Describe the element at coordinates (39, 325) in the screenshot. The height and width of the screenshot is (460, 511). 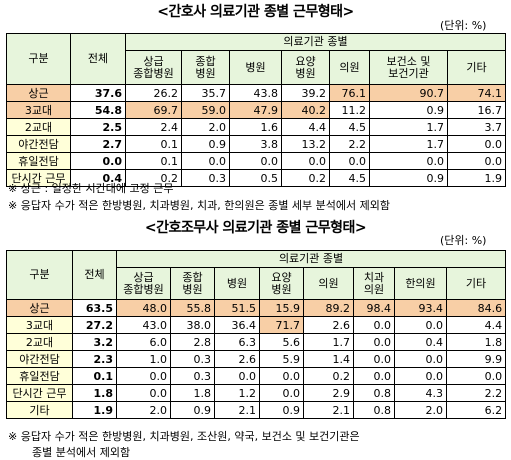
I see `row-label: 3교대` at that location.